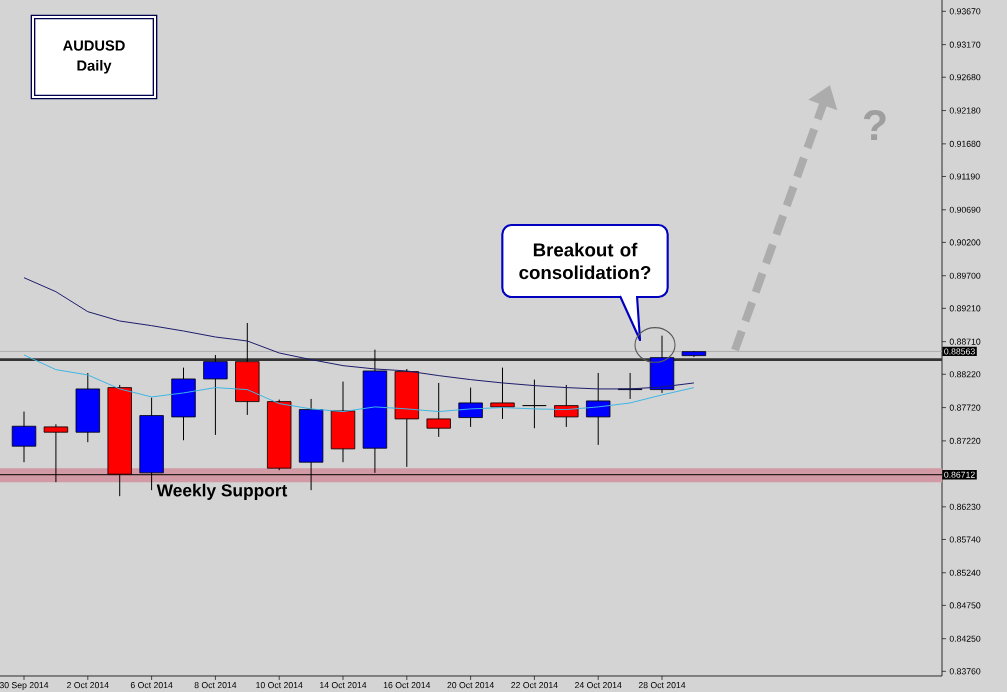 The image size is (1007, 692). What do you see at coordinates (343, 685) in the screenshot?
I see `x-tick-label: 14 Oct 2014` at bounding box center [343, 685].